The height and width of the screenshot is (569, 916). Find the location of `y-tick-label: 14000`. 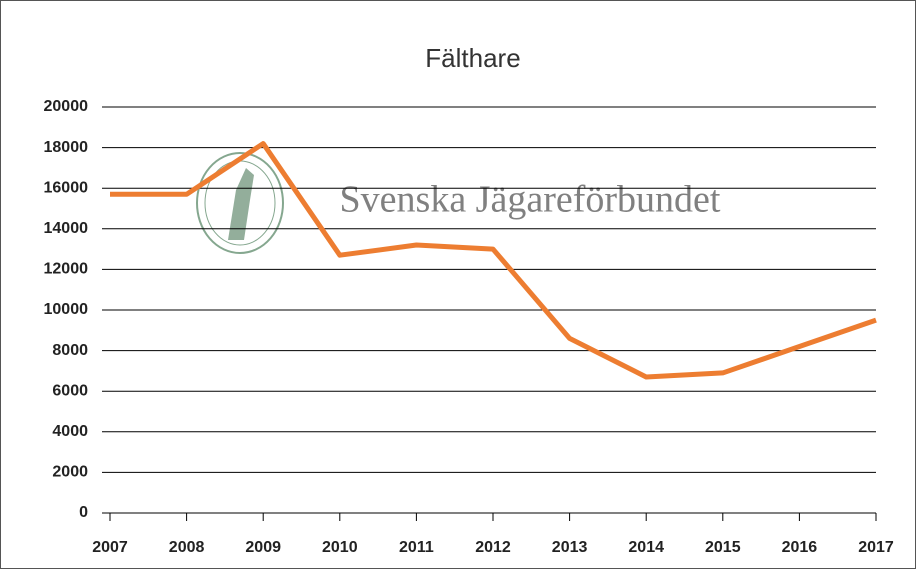

y-tick-label: 14000 is located at coordinates (66, 228).